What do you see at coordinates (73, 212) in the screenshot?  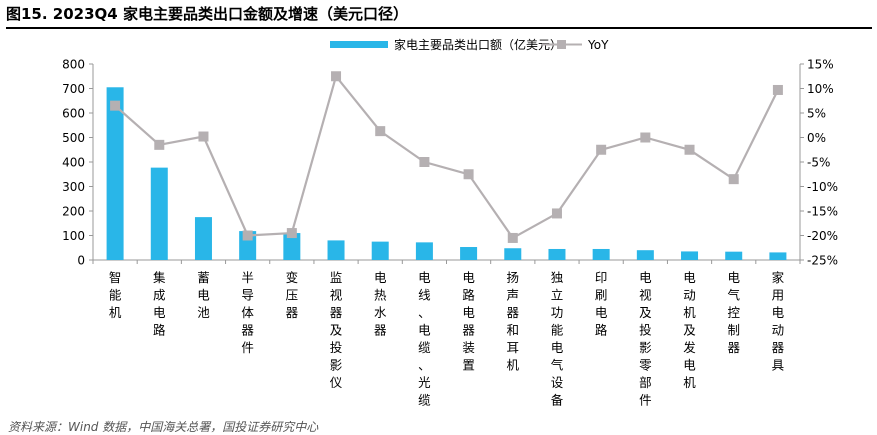 I see `y-left-tick-label: 200` at bounding box center [73, 212].